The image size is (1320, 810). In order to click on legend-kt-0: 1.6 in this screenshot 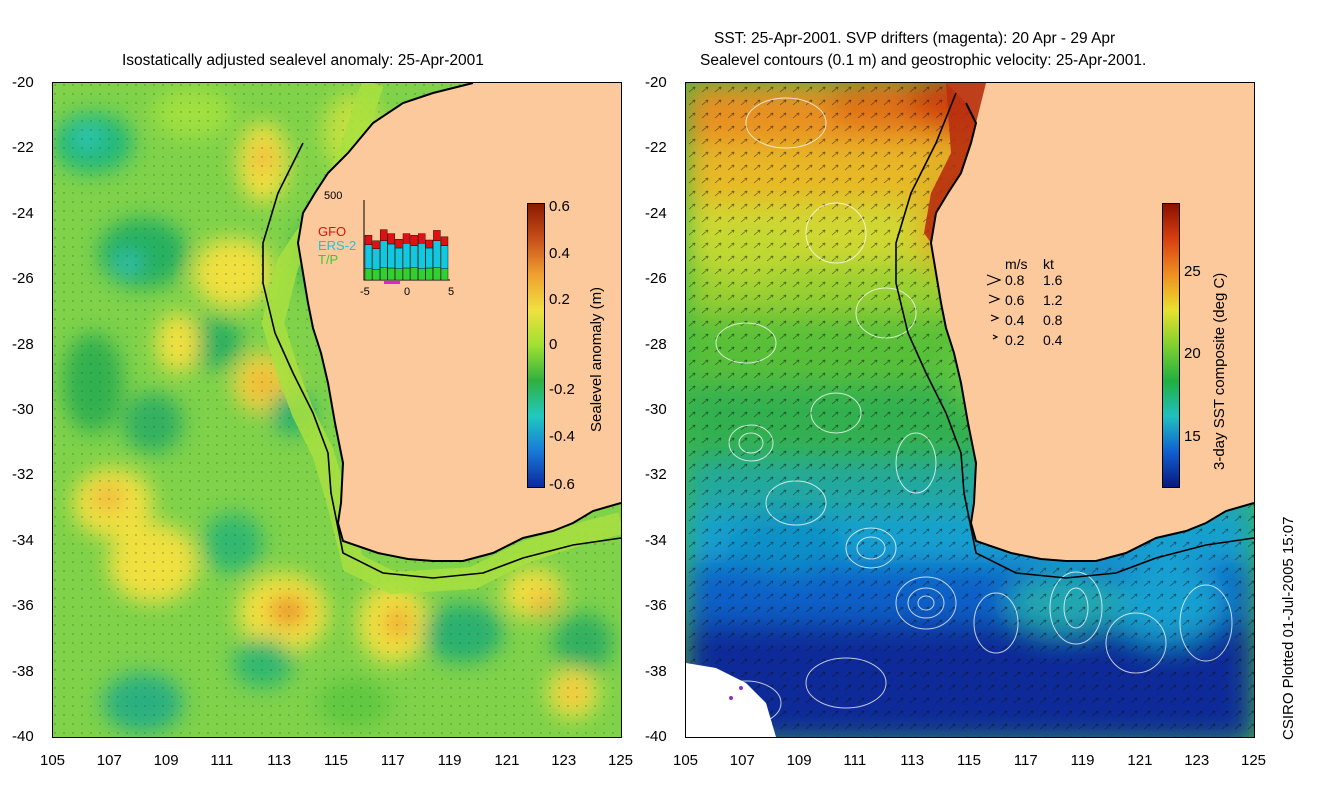, I will do `click(1053, 280)`.